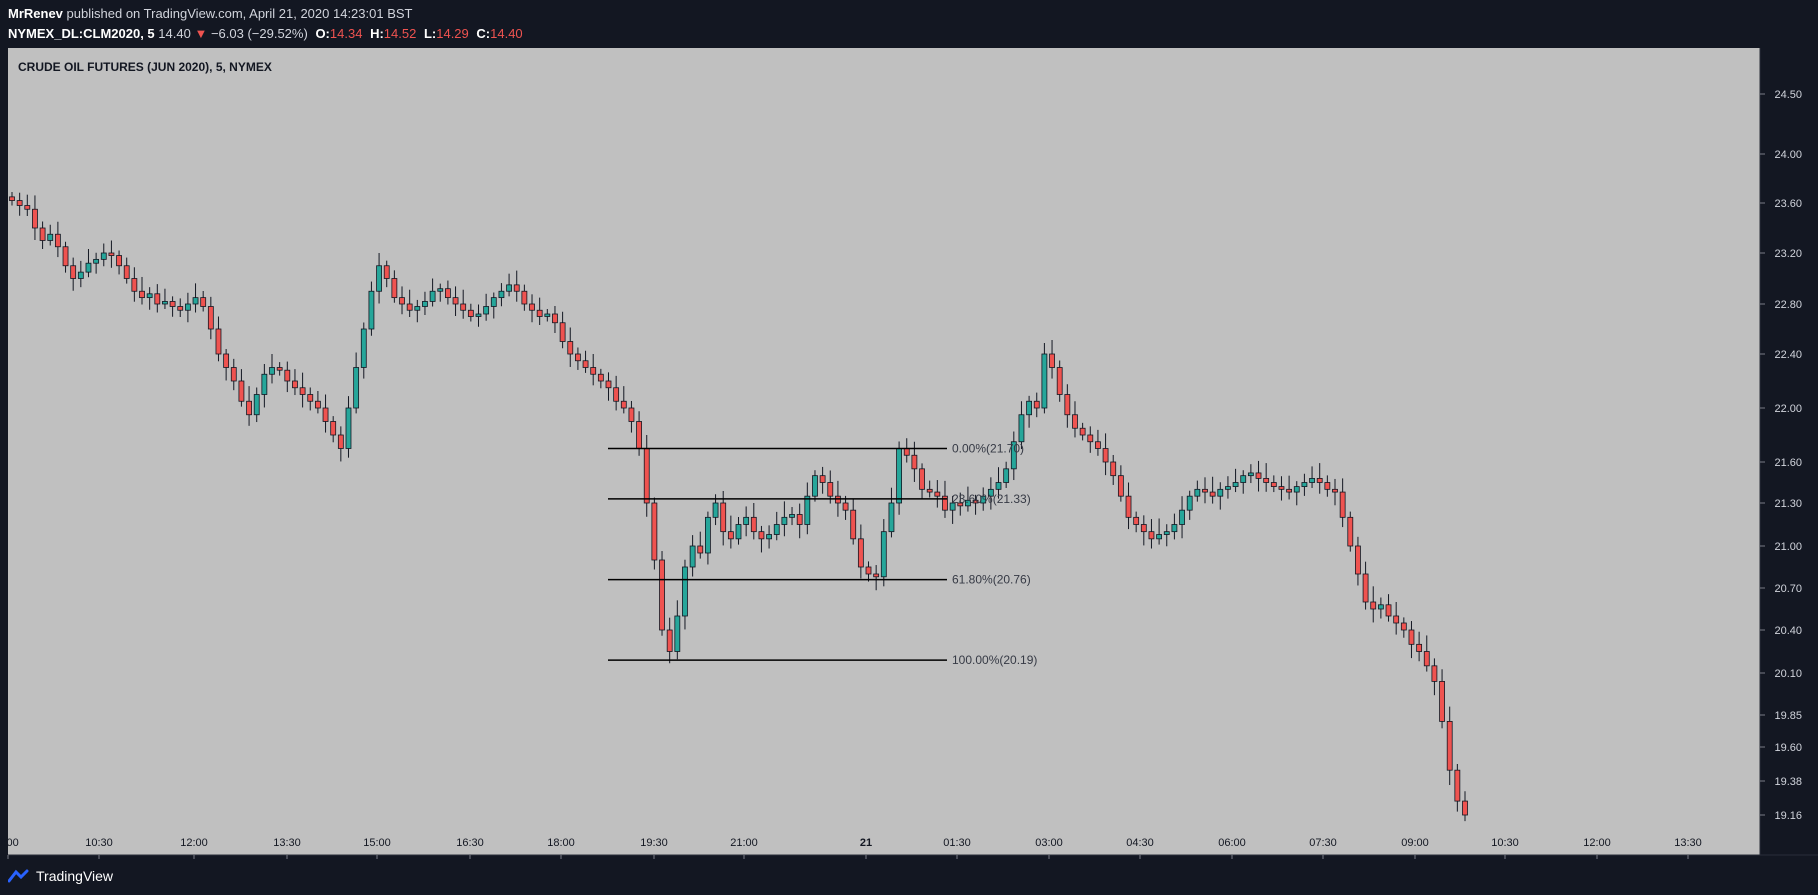  I want to click on brand-name: TradingView, so click(75, 876).